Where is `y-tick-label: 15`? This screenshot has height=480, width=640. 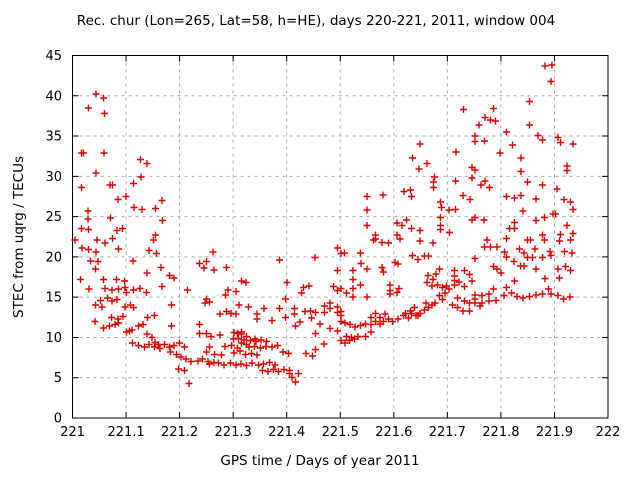 y-tick-label: 15 is located at coordinates (53, 298).